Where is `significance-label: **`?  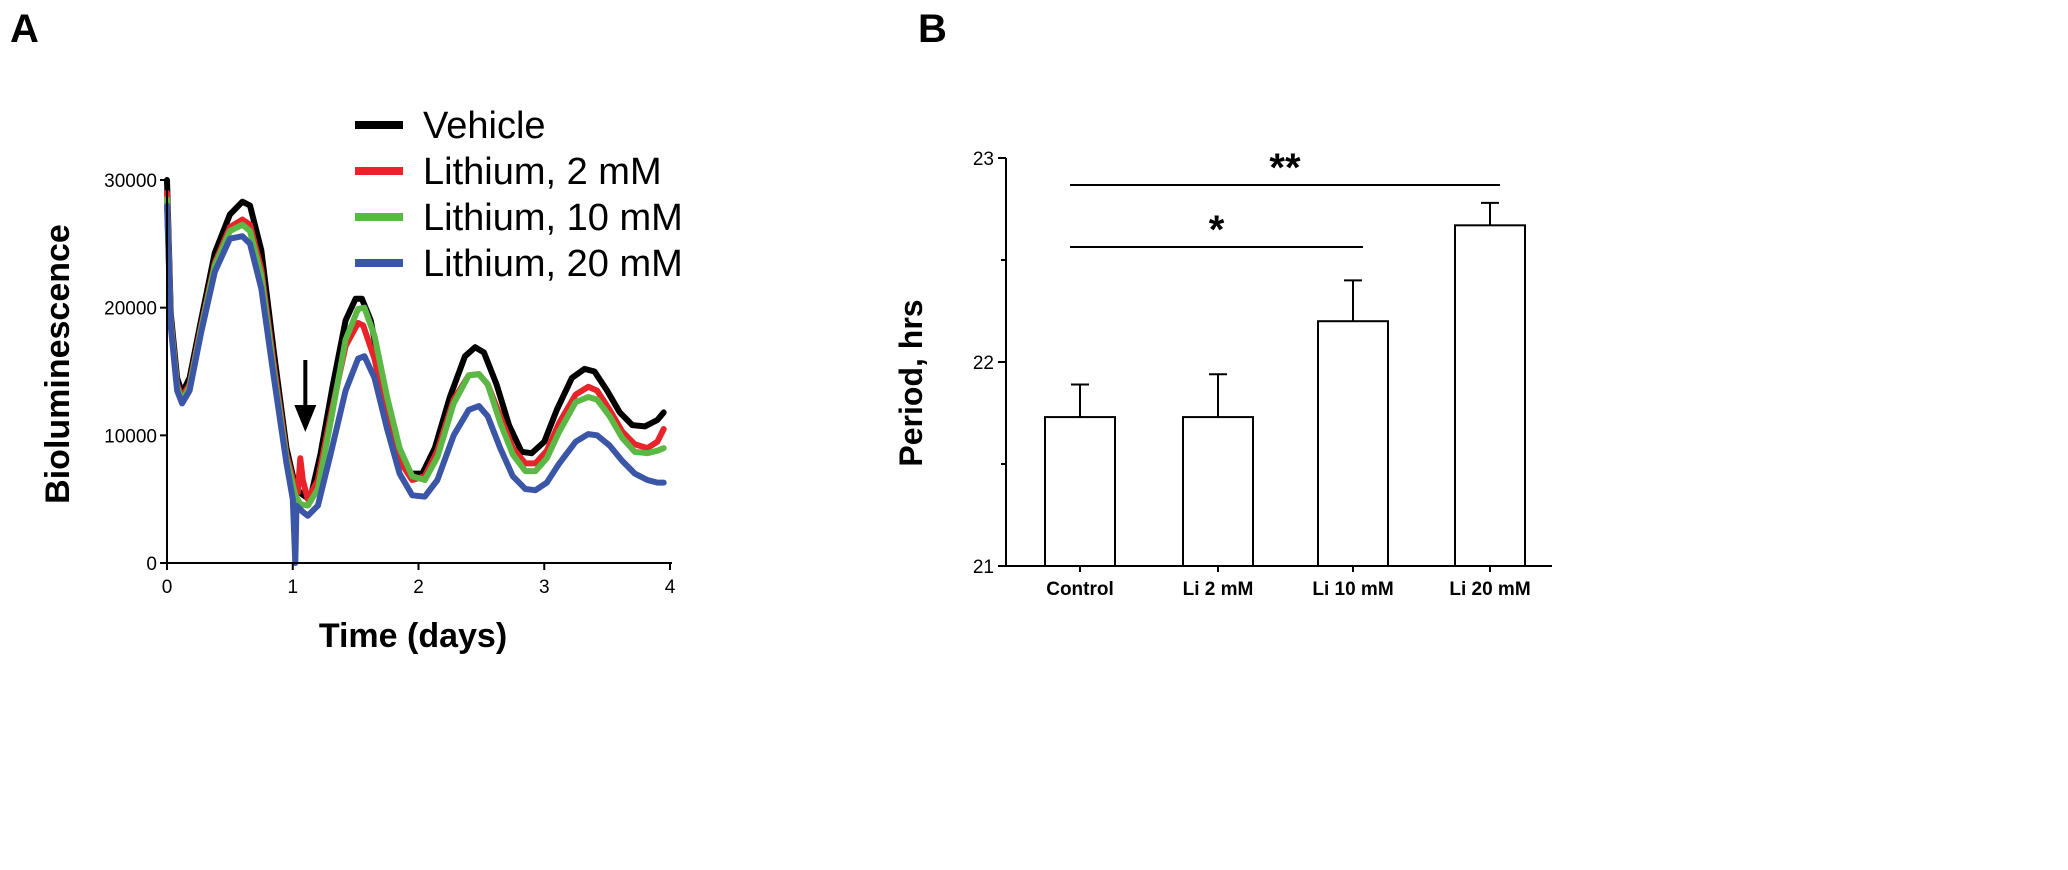
significance-label: ** is located at coordinates (1285, 168).